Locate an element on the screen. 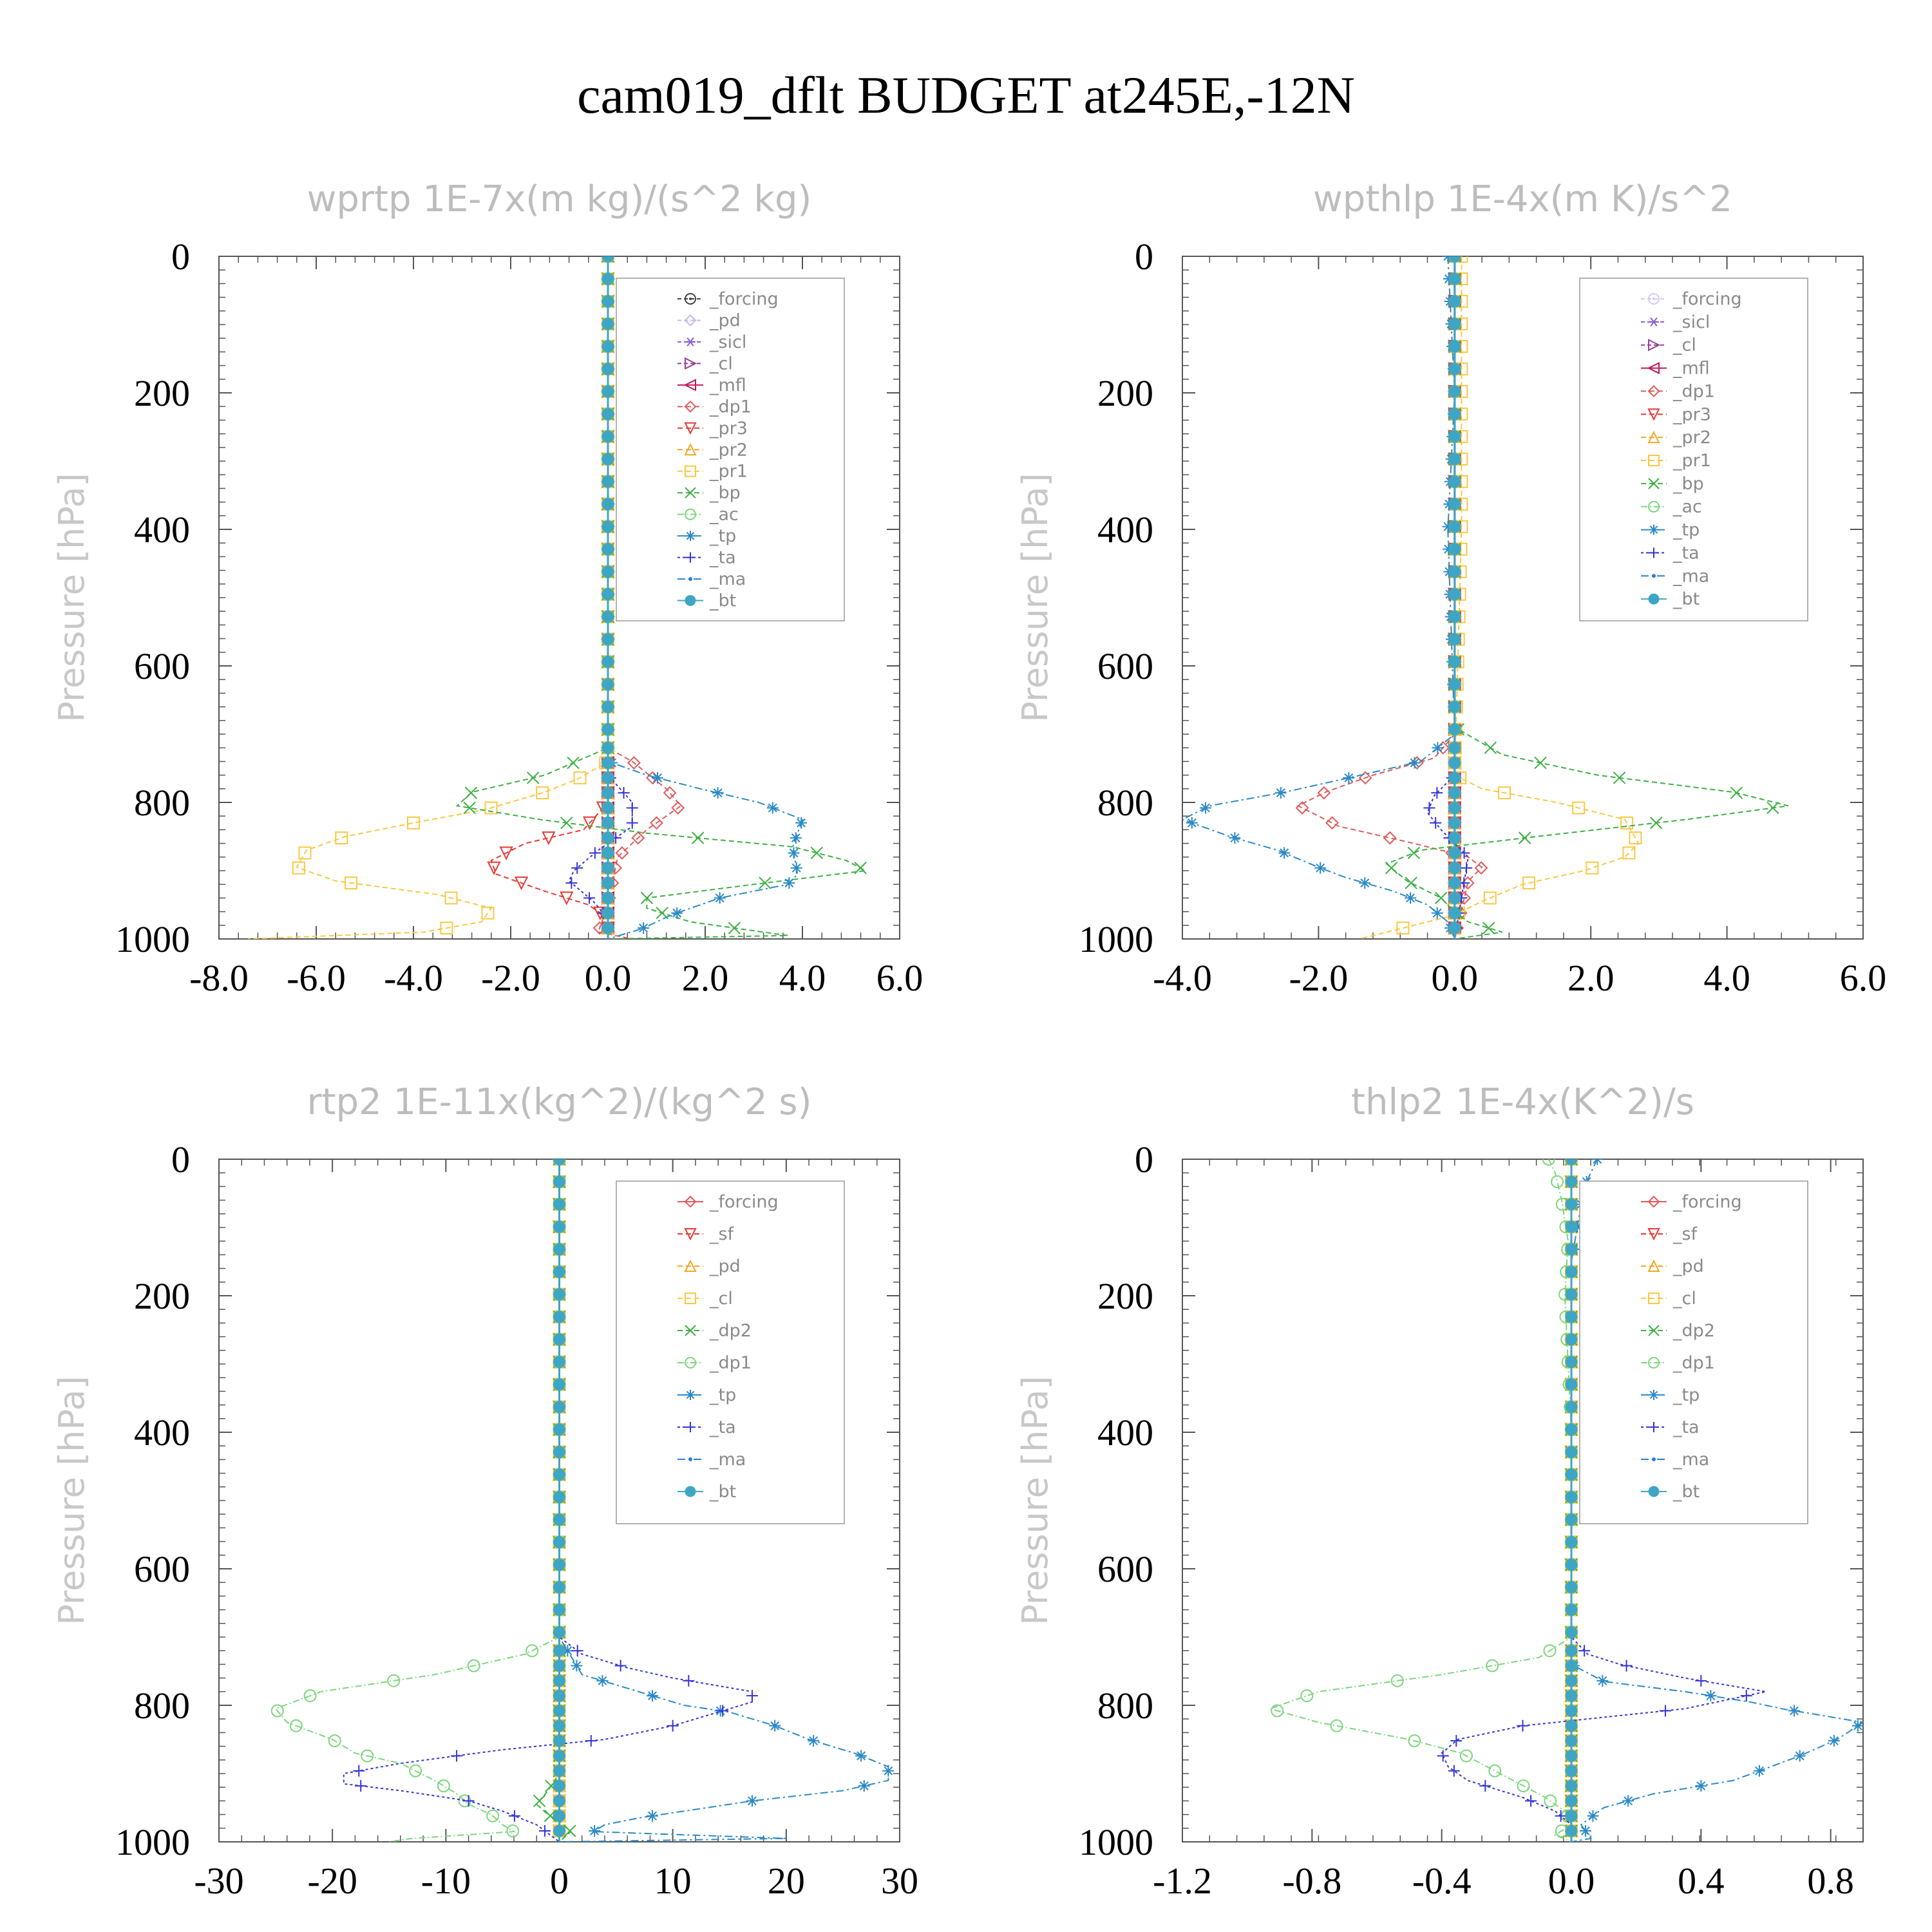  legend-item: _dp1 is located at coordinates (715, 1363).